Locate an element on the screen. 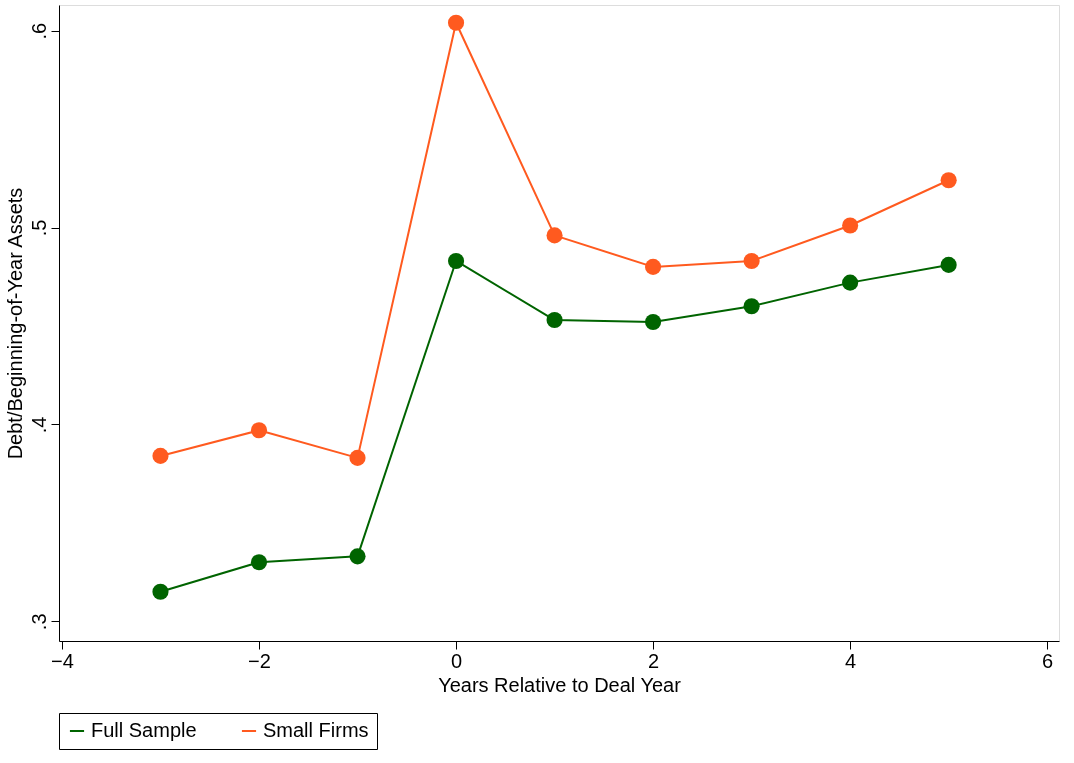 The image size is (1074, 763). legend-label: Full Sample is located at coordinates (144, 730).